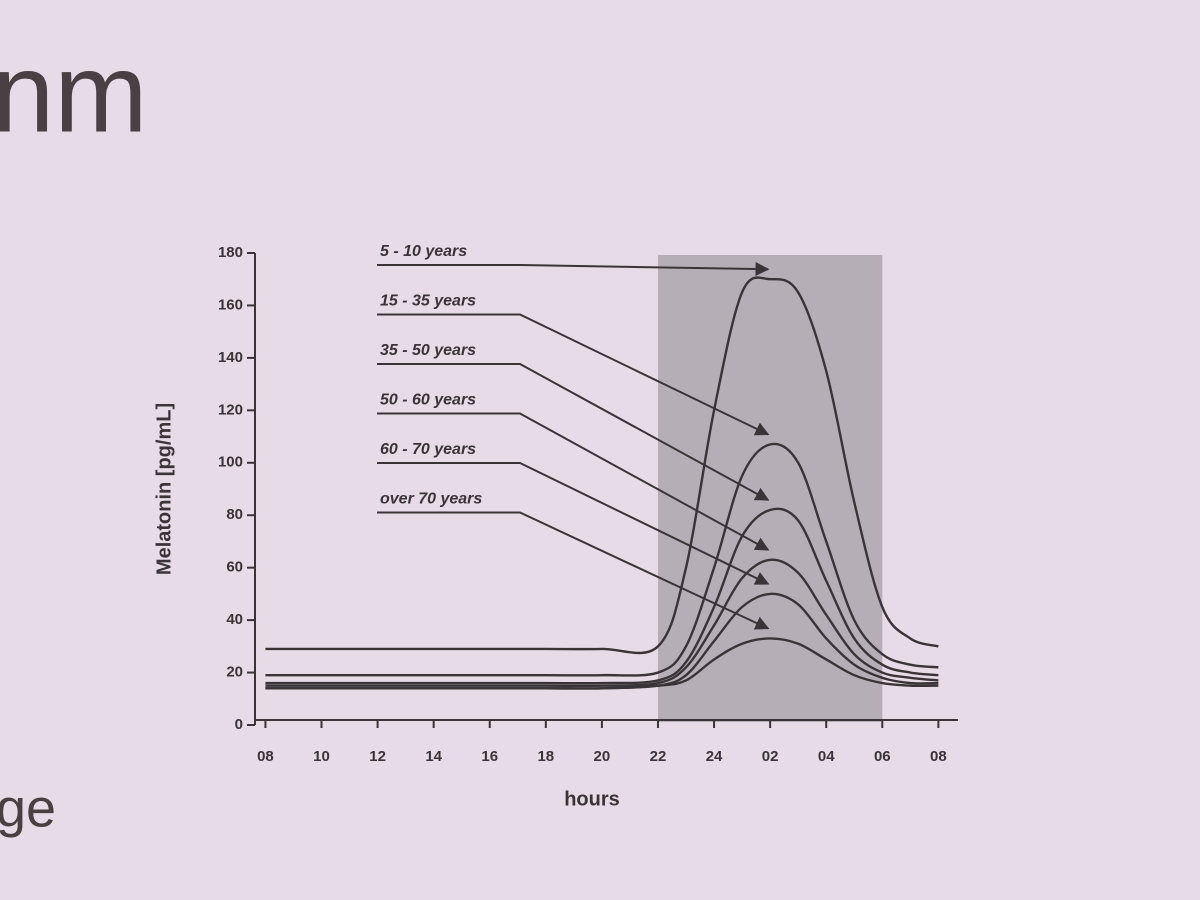  I want to click on y-tick-label: 40, so click(234, 619).